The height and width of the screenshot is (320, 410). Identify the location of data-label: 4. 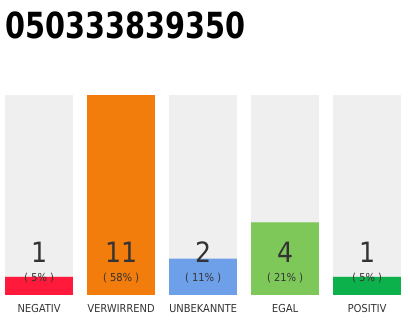
(285, 252).